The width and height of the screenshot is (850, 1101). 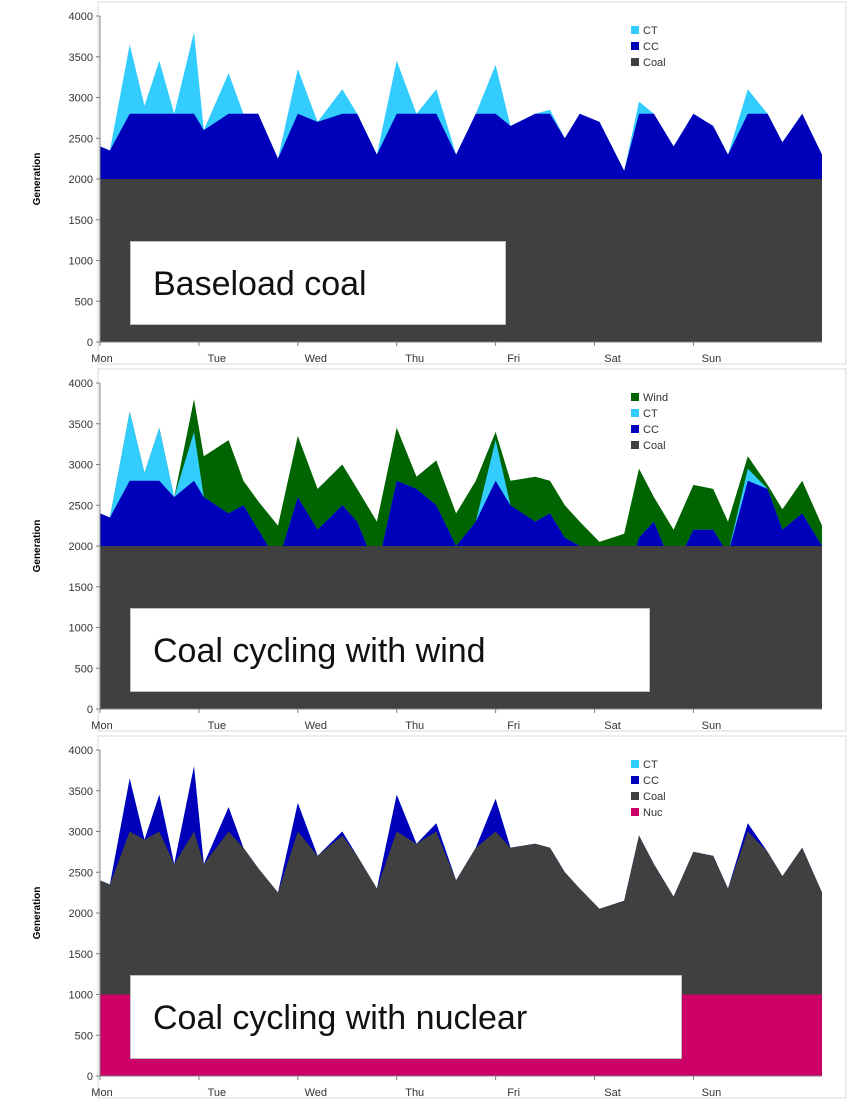 What do you see at coordinates (635, 812) in the screenshot?
I see `legend-swatch-nuc` at bounding box center [635, 812].